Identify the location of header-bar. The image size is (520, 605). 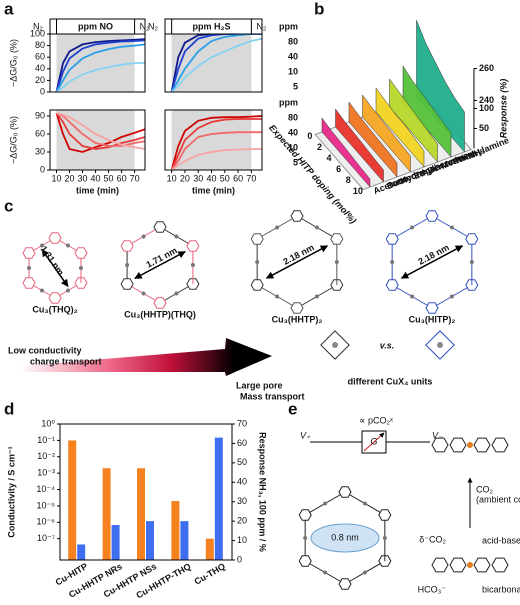
(97, 26).